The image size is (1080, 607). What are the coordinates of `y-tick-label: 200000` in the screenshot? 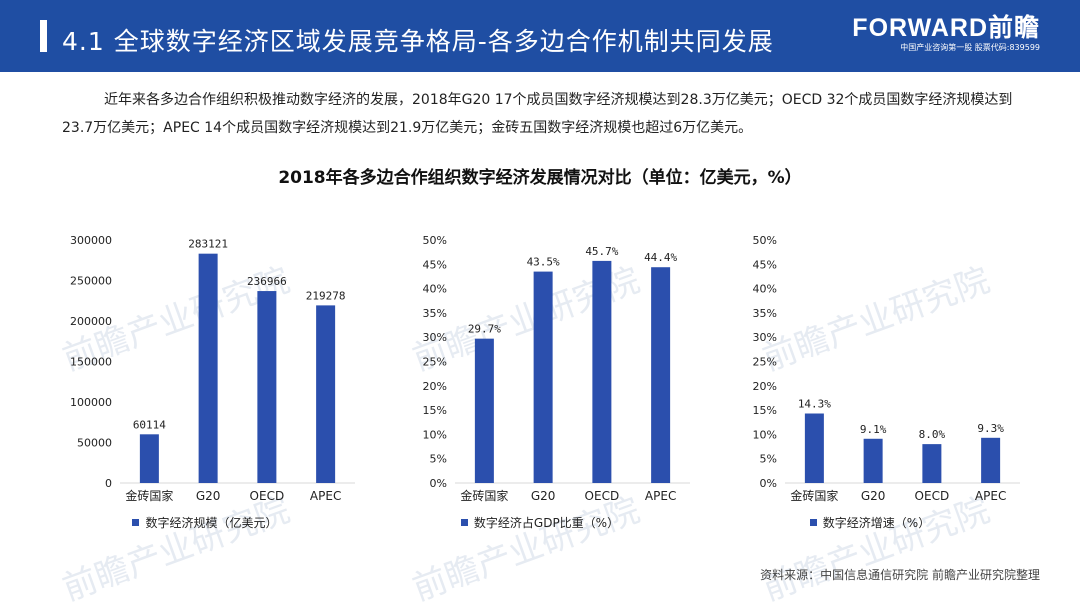 It's located at (91, 321).